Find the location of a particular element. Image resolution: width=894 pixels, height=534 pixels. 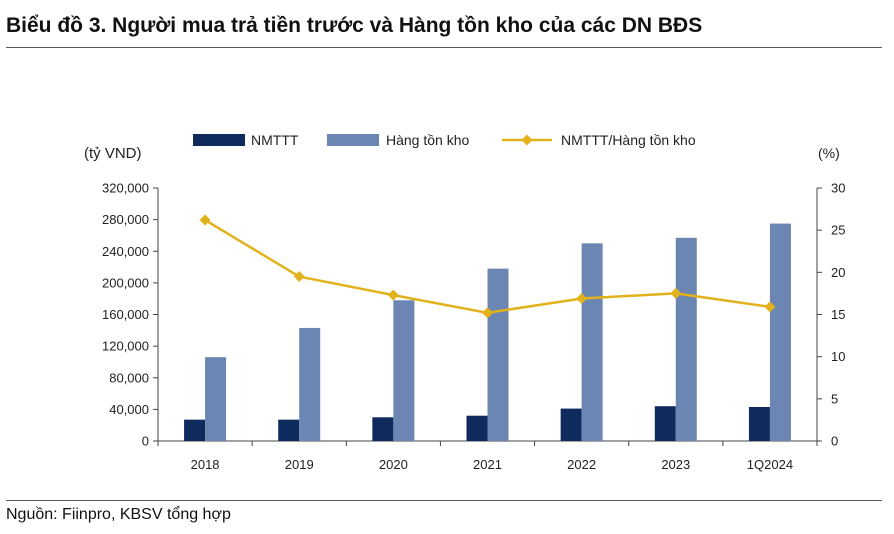

left-axis-tick-label: 40,000 is located at coordinates (129, 409).